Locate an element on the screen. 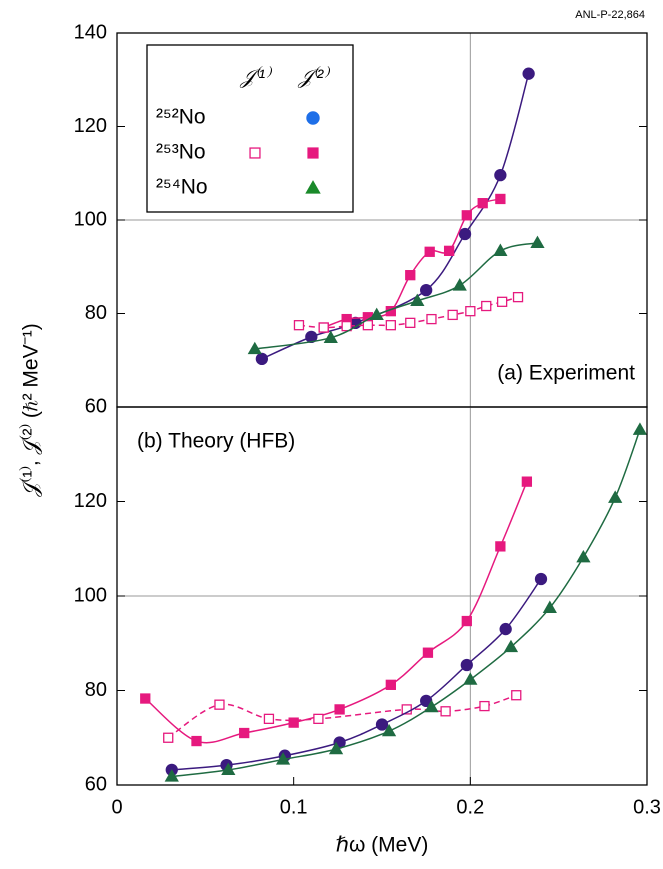  legend-label: ²⁵²No is located at coordinates (181, 117).